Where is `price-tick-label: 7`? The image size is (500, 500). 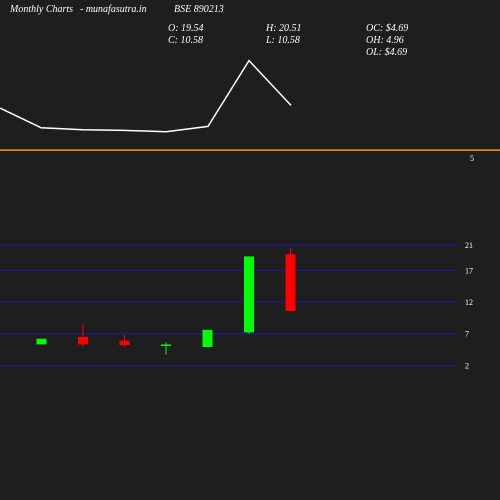 price-tick-label: 7 is located at coordinates (467, 334).